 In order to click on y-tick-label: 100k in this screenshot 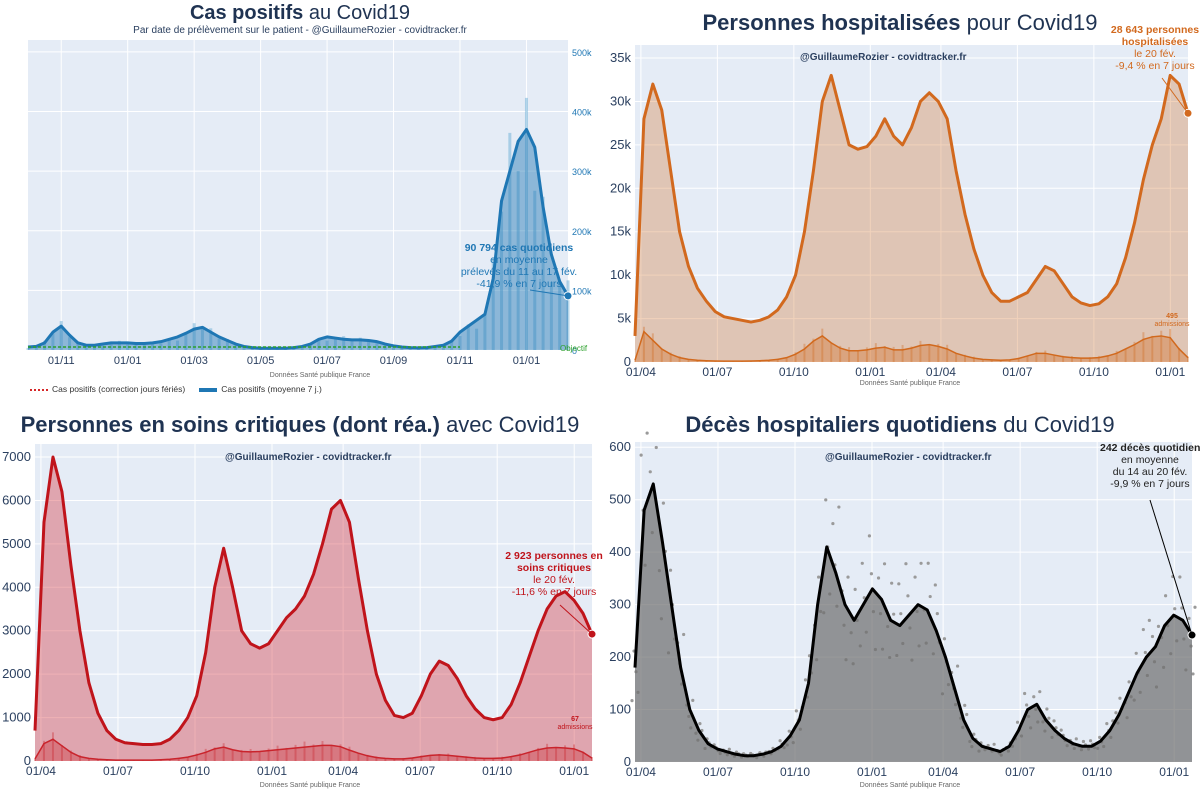, I will do `click(582, 291)`.